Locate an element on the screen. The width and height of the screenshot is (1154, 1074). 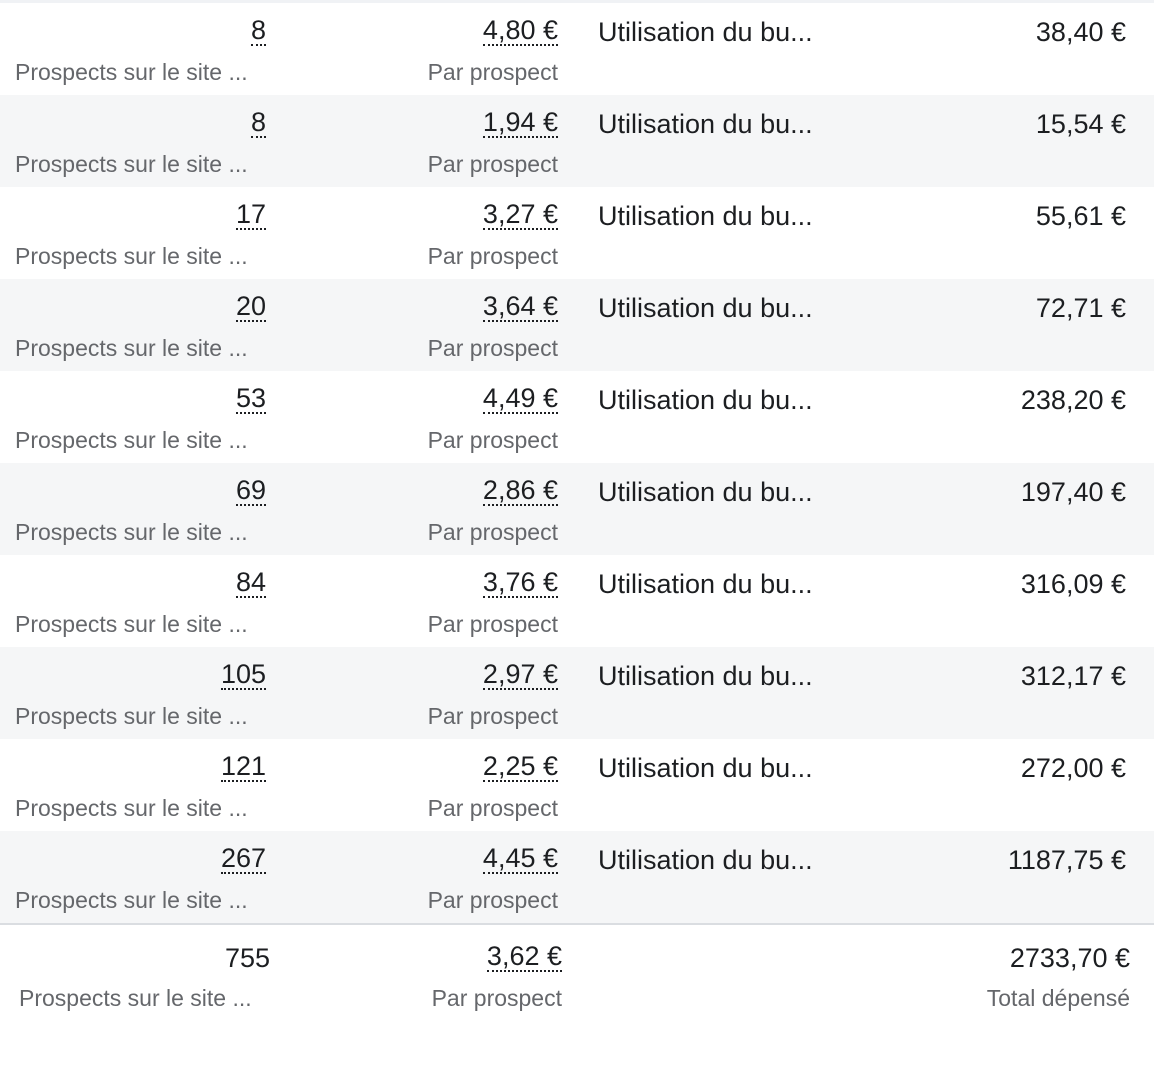
cost-per-result-value: 3,27 € is located at coordinates (520, 214).